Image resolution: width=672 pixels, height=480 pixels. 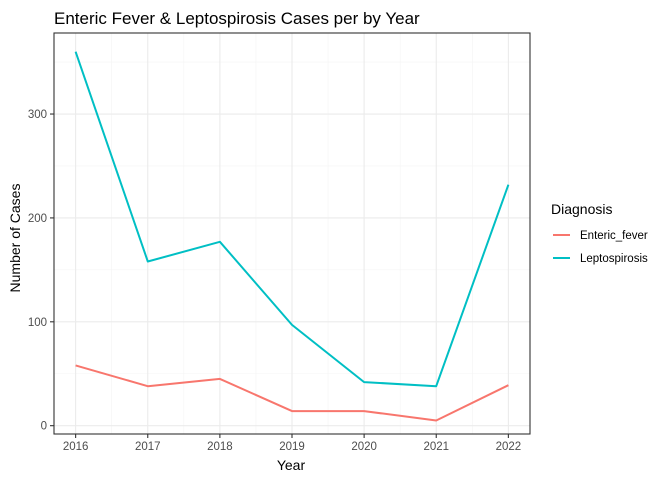 What do you see at coordinates (37, 115) in the screenshot?
I see `y-tick-label: 300` at bounding box center [37, 115].